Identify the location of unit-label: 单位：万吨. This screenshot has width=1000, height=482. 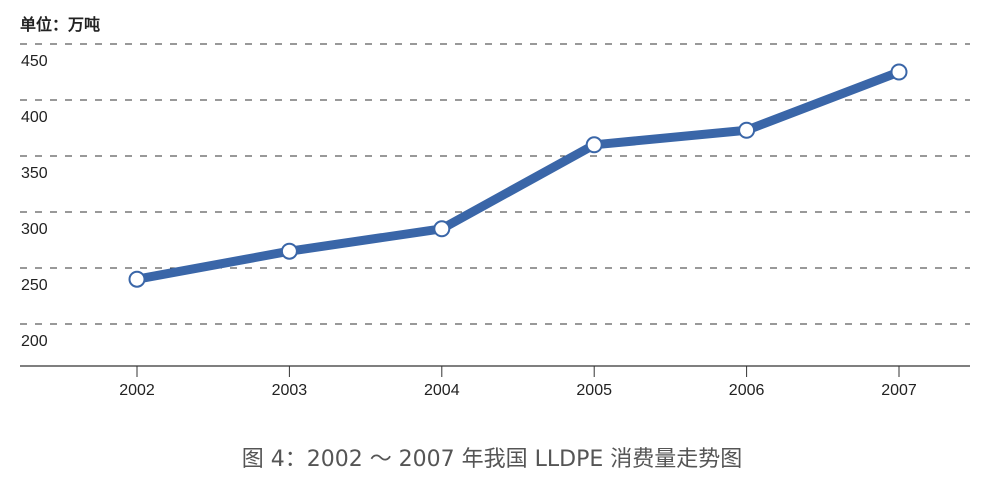
(60, 24).